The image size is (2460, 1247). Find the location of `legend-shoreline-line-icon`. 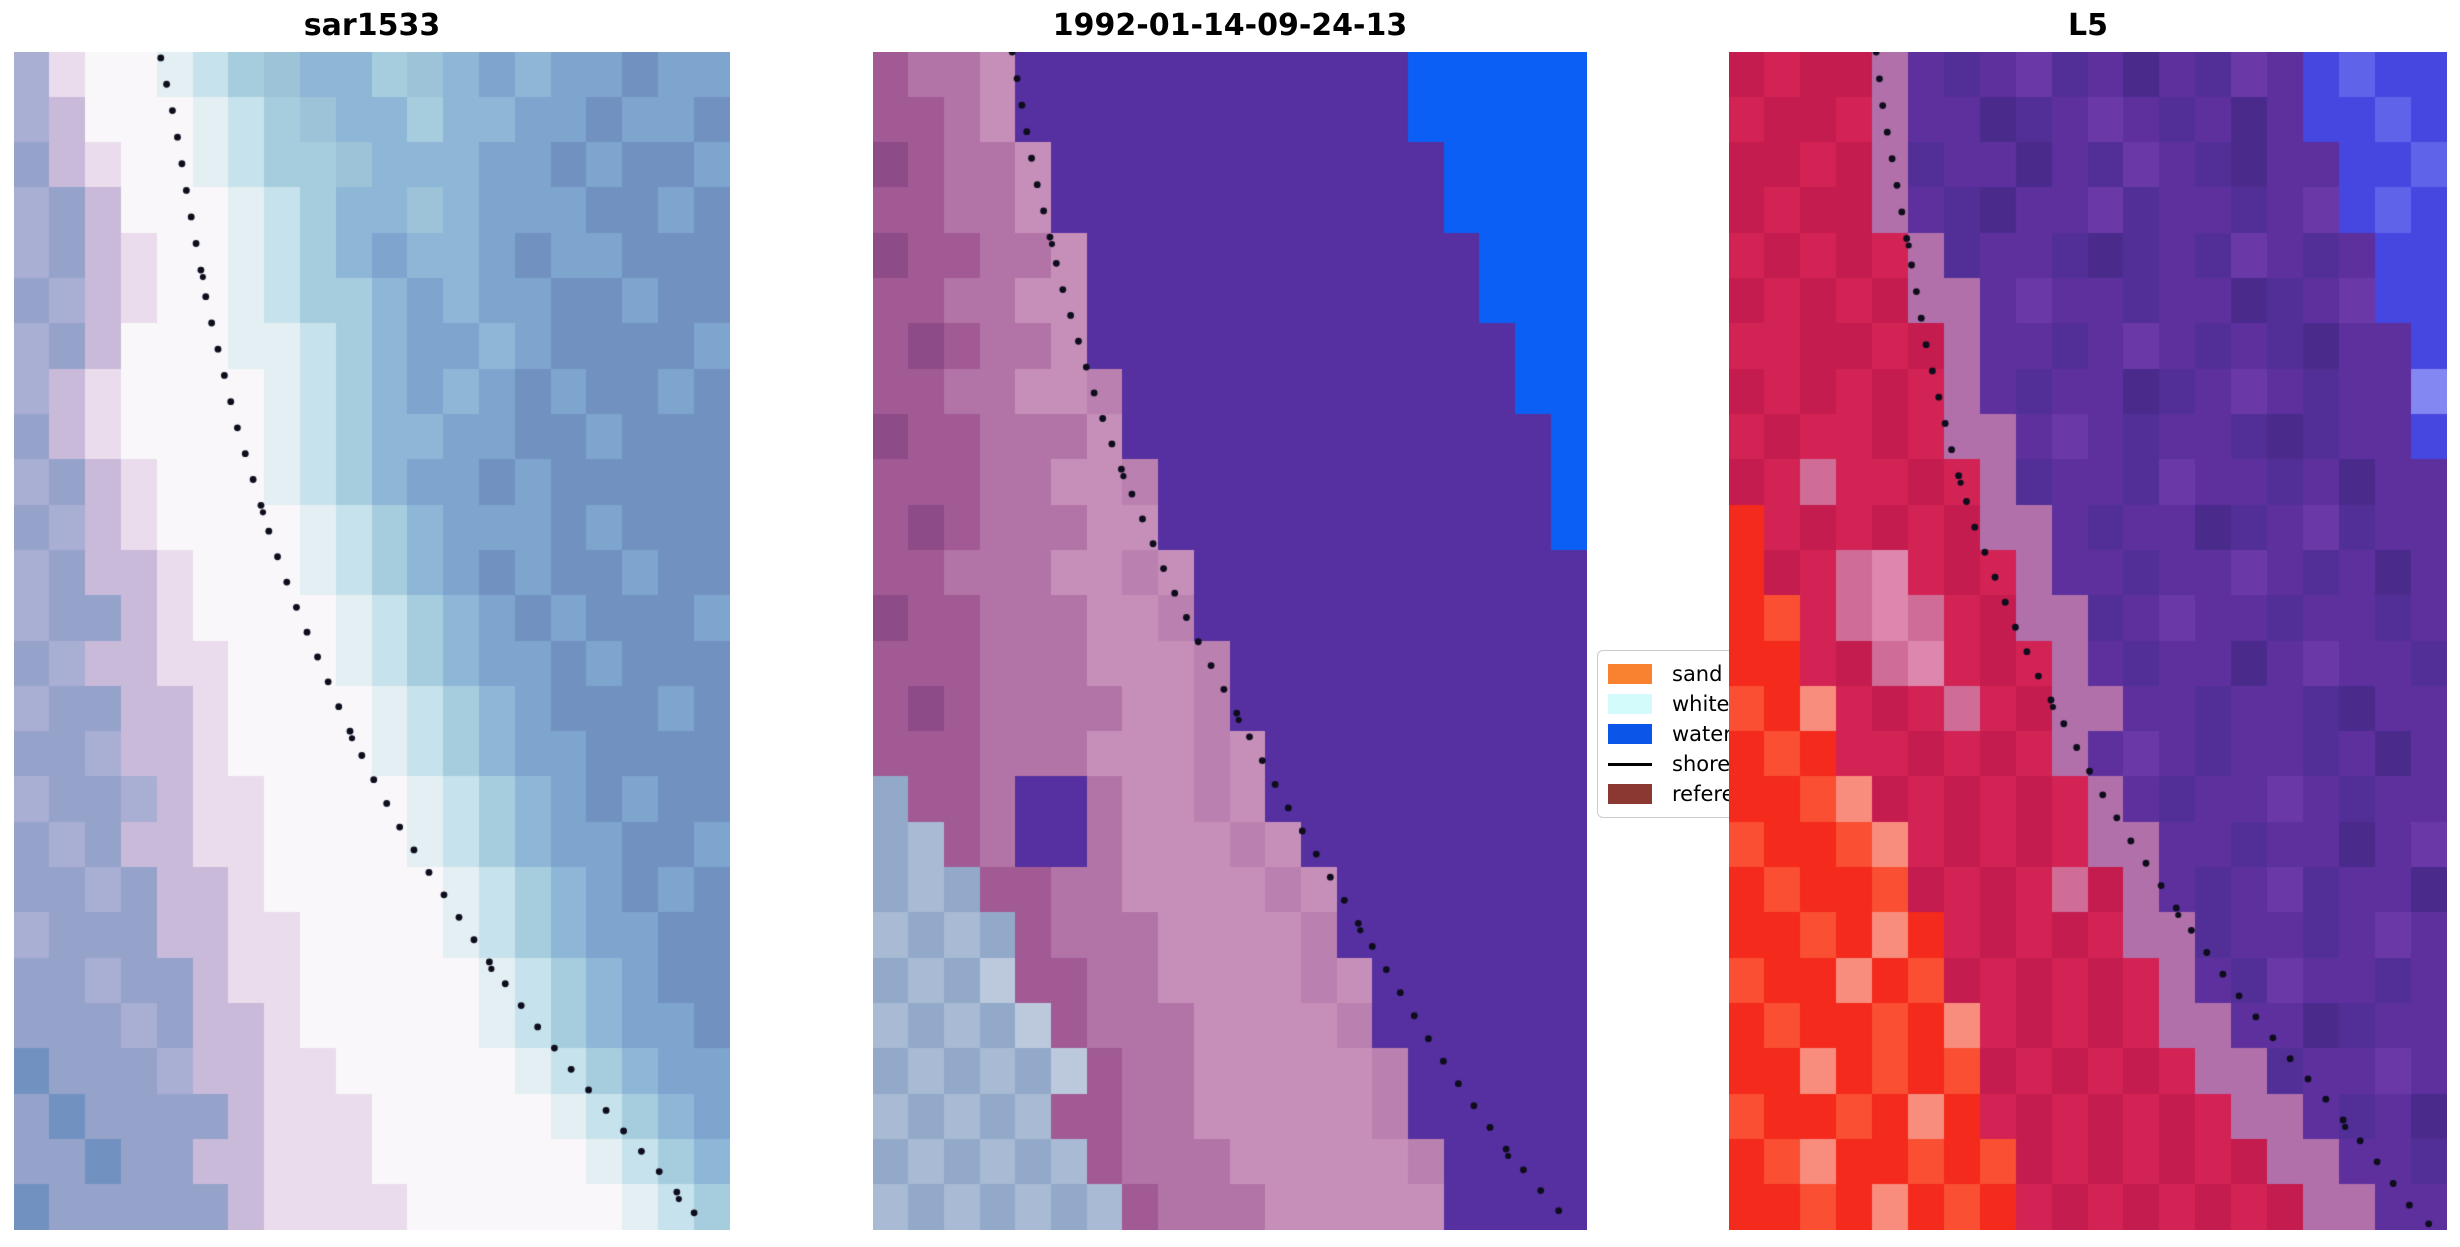

legend-shoreline-line-icon is located at coordinates (1630, 764).